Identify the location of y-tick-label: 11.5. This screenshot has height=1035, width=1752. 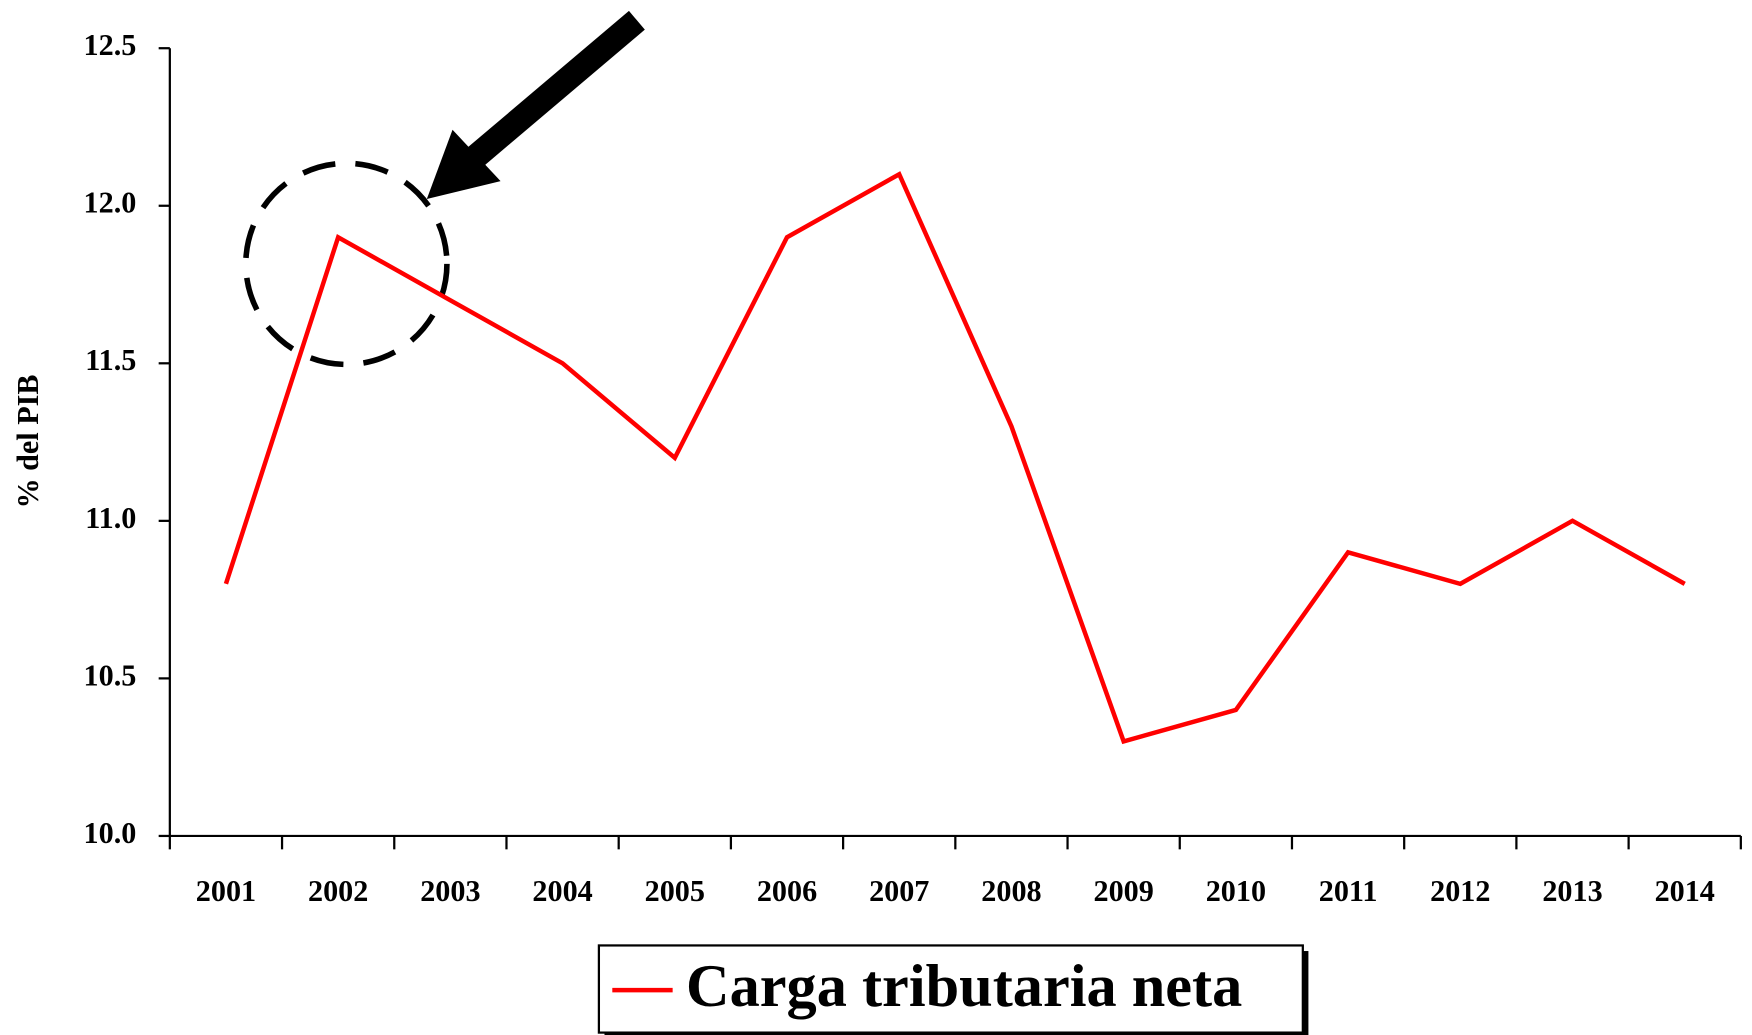
(110, 360).